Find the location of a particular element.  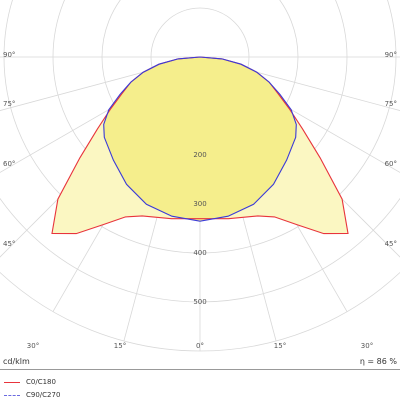

angle-label-right: 75° is located at coordinates (391, 104).